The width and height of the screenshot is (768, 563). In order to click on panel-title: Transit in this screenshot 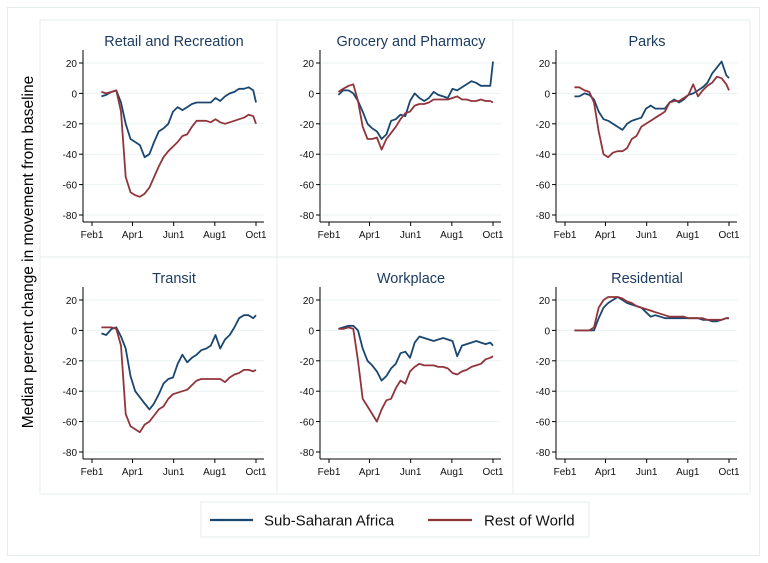, I will do `click(174, 279)`.